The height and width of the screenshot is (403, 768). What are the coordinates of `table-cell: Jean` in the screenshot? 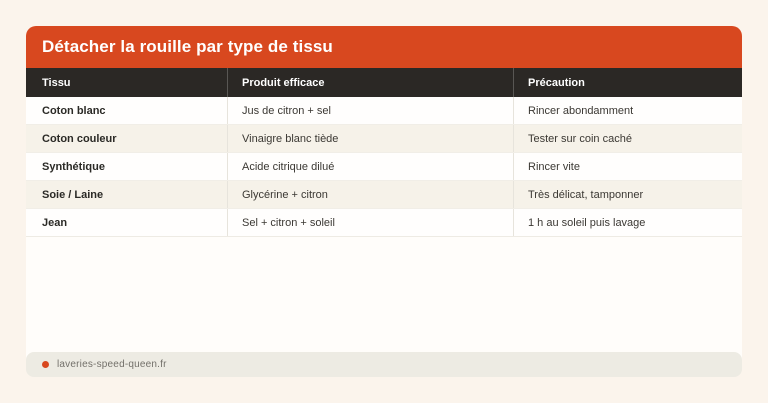 It's located at (55, 222).